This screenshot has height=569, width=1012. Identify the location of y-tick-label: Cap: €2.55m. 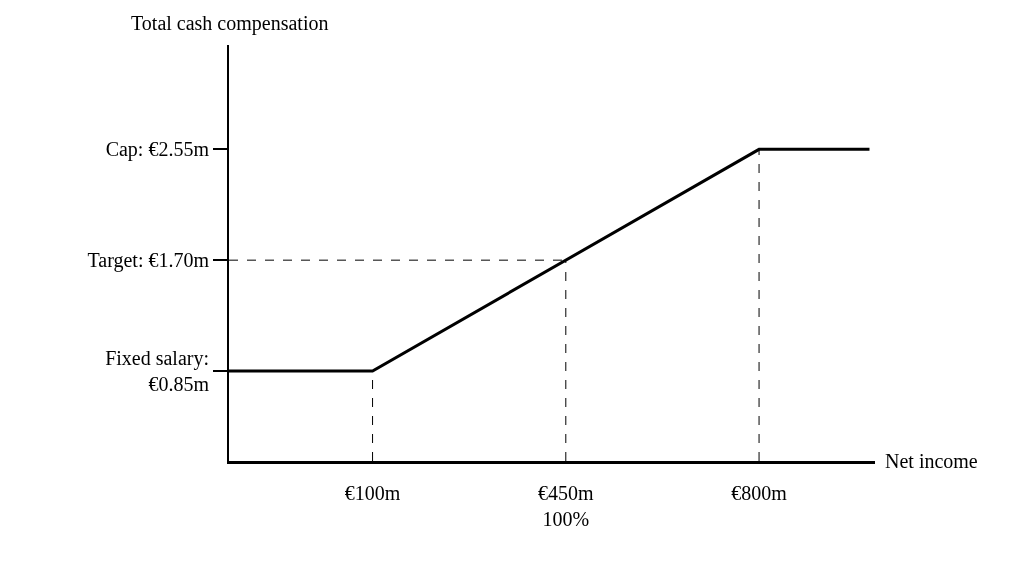
(157, 150).